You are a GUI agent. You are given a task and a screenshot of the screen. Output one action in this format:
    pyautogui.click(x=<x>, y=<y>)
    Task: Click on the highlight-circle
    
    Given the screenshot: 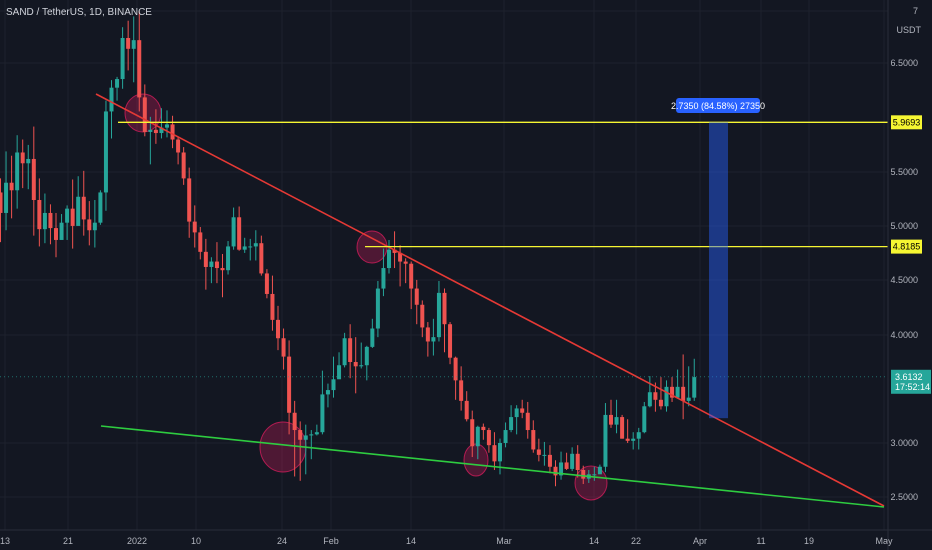 What is the action you would take?
    pyautogui.click(x=476, y=460)
    